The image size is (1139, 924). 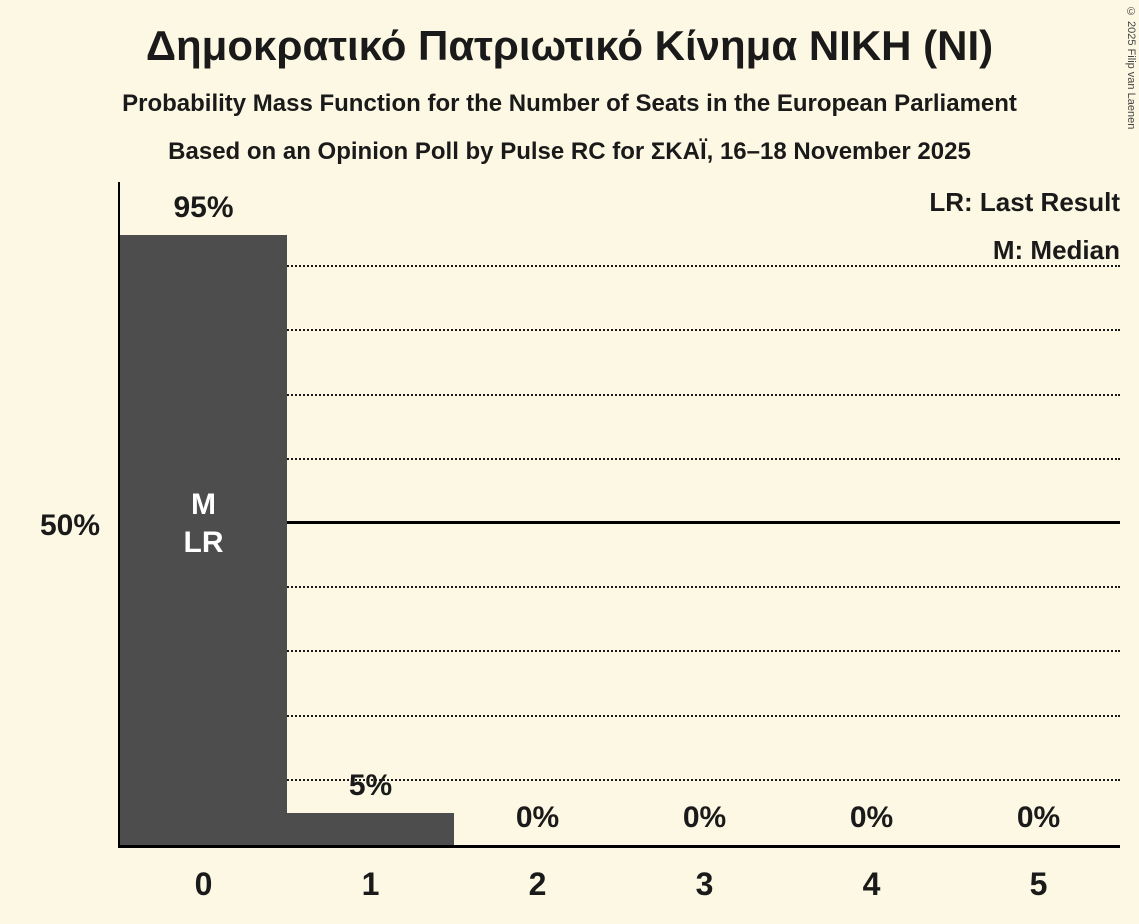 I want to click on x-axis-label-1: 1, so click(x=370, y=884).